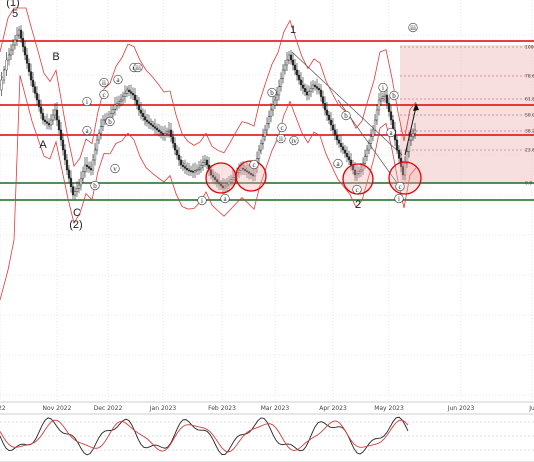 The image size is (534, 462). I want to click on wave-sub-label: ii, so click(281, 139).